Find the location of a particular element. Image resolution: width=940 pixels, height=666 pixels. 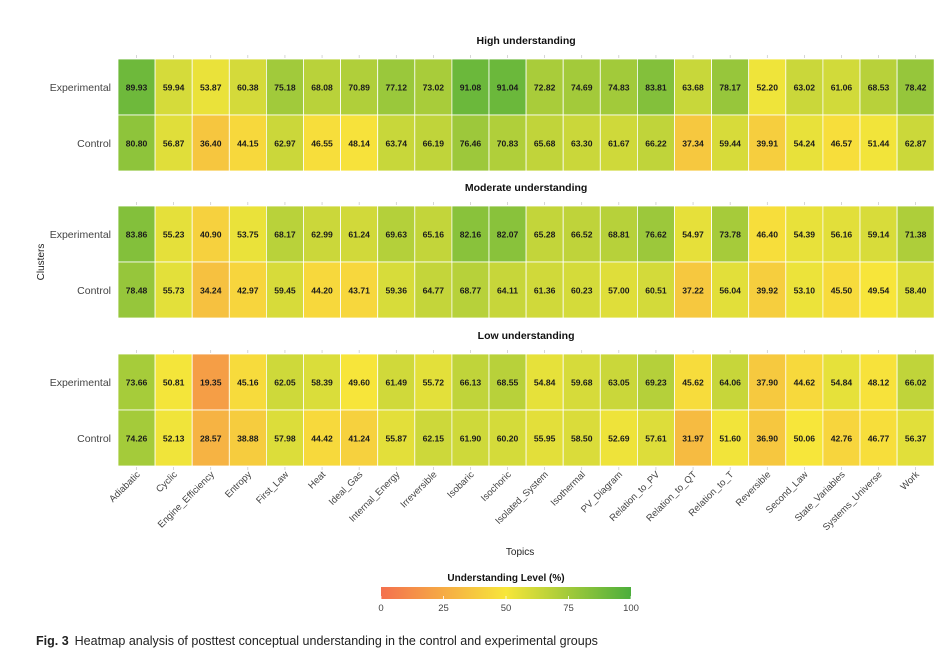

cell-value-label: 45.50 is located at coordinates (842, 290).